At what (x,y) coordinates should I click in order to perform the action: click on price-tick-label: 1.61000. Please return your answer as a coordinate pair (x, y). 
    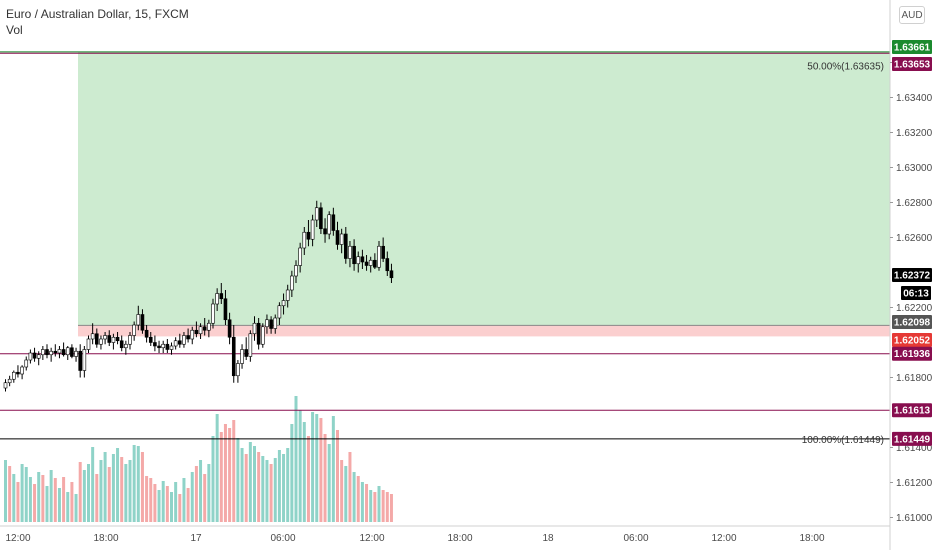
    Looking at the image, I should click on (914, 518).